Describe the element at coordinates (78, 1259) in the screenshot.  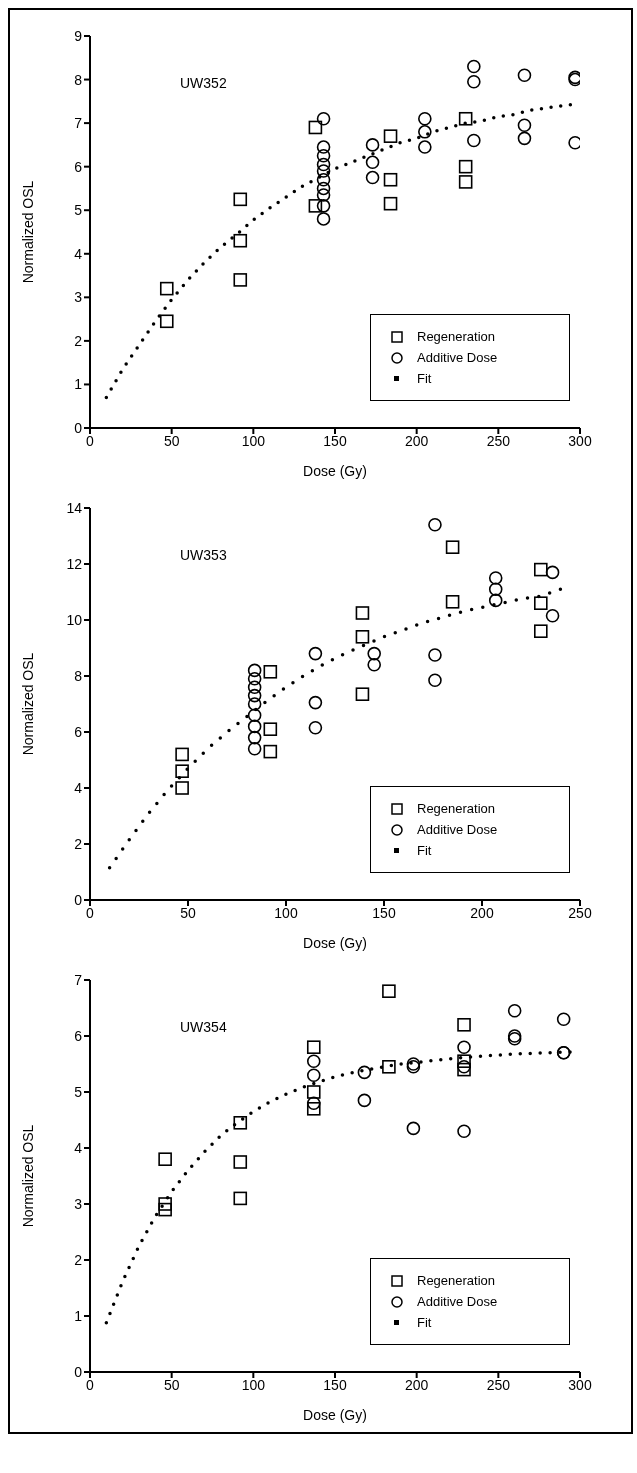
I see `y-tick-label: 2` at that location.